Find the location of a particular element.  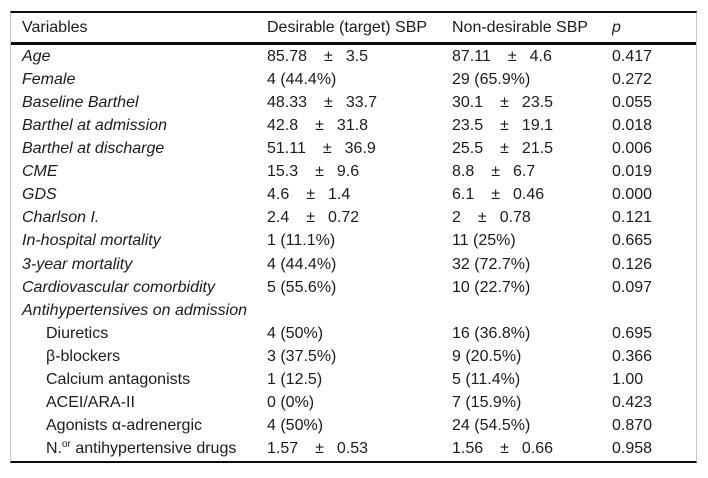

desirable-sbp-value: 85.78 ±3.5 is located at coordinates (359, 57).